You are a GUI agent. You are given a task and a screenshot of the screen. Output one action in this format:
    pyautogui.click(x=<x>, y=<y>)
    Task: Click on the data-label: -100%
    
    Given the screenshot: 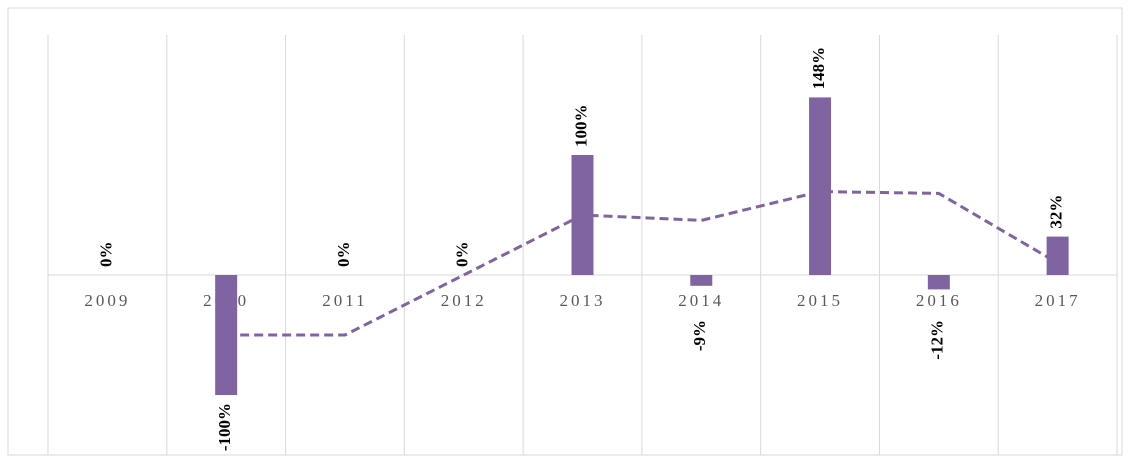 What is the action you would take?
    pyautogui.click(x=224, y=427)
    